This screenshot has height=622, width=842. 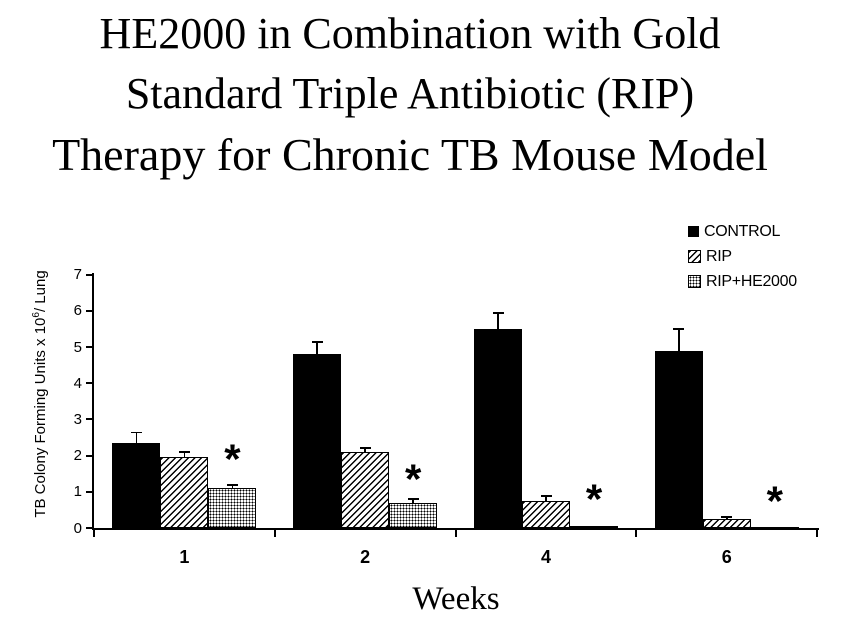 I want to click on y-tick-label: 6, so click(x=77, y=311).